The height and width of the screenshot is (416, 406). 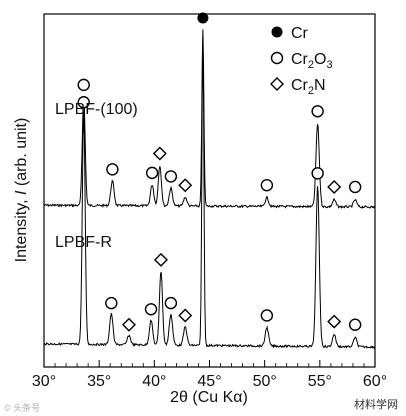 I want to click on legend-marker-cr2o3, so click(x=277, y=58).